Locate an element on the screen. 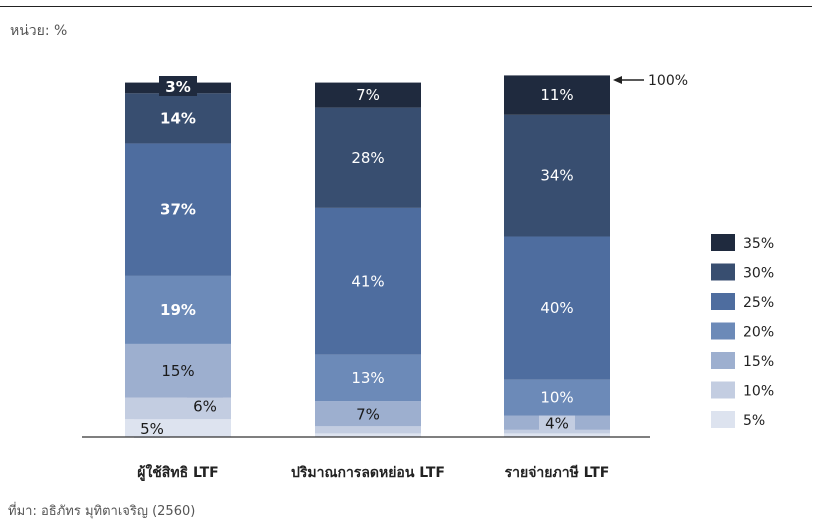 The height and width of the screenshot is (529, 824). legend-label: 30% is located at coordinates (758, 274).